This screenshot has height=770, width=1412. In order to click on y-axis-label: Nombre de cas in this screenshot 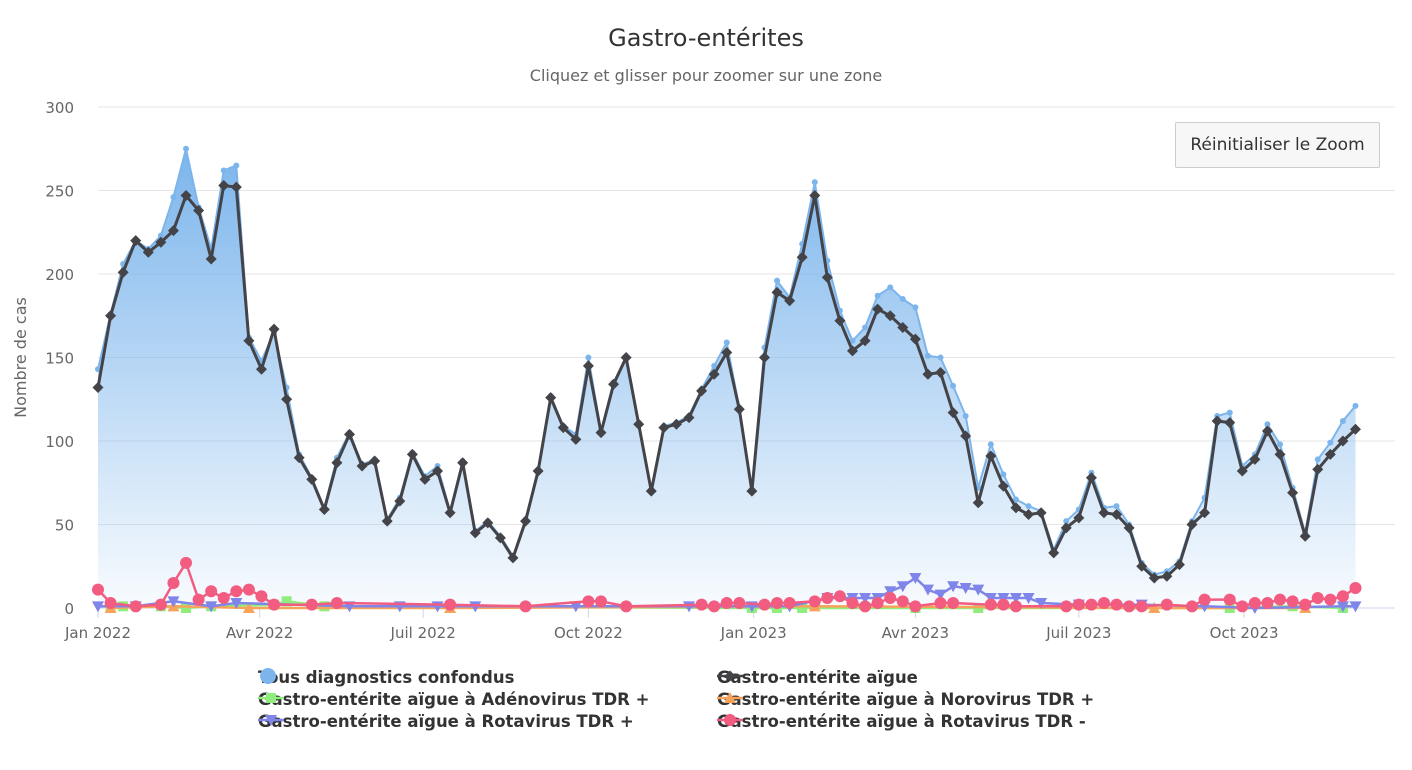, I will do `click(20, 357)`.